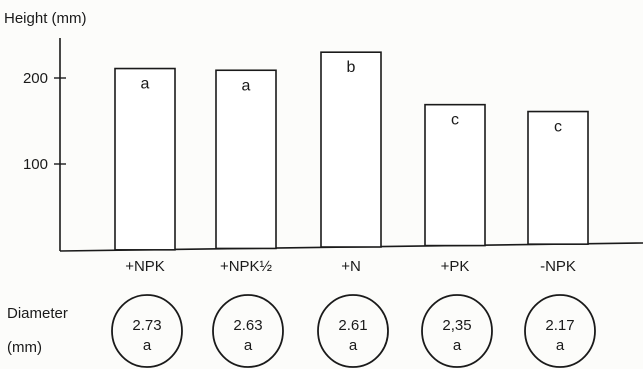  I want to click on bar-significance-label: b, so click(351, 67).